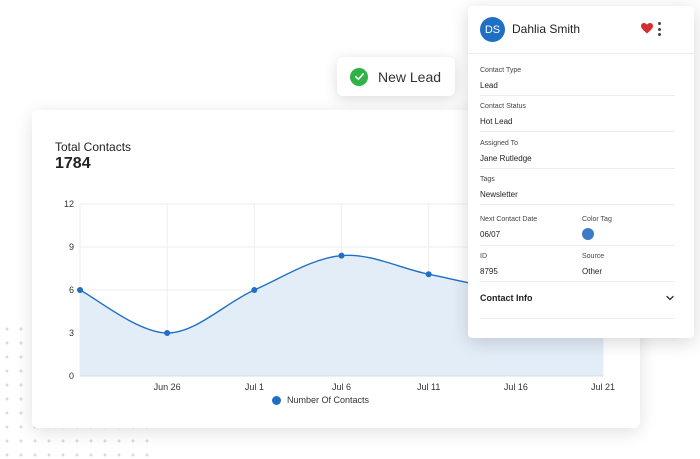  I want to click on field-label: Assigned To, so click(499, 143).